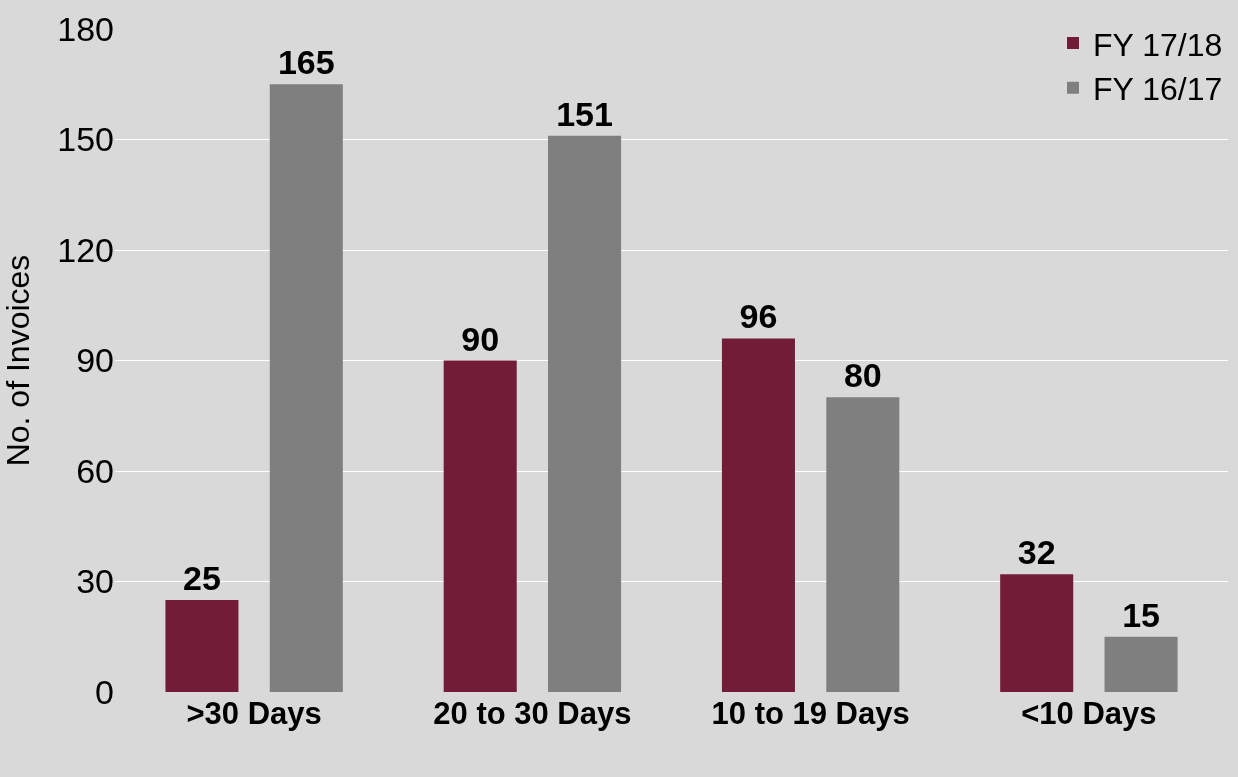 This screenshot has width=1238, height=777. Describe the element at coordinates (254, 713) in the screenshot. I see `x-tick-label: >30 Days` at that location.